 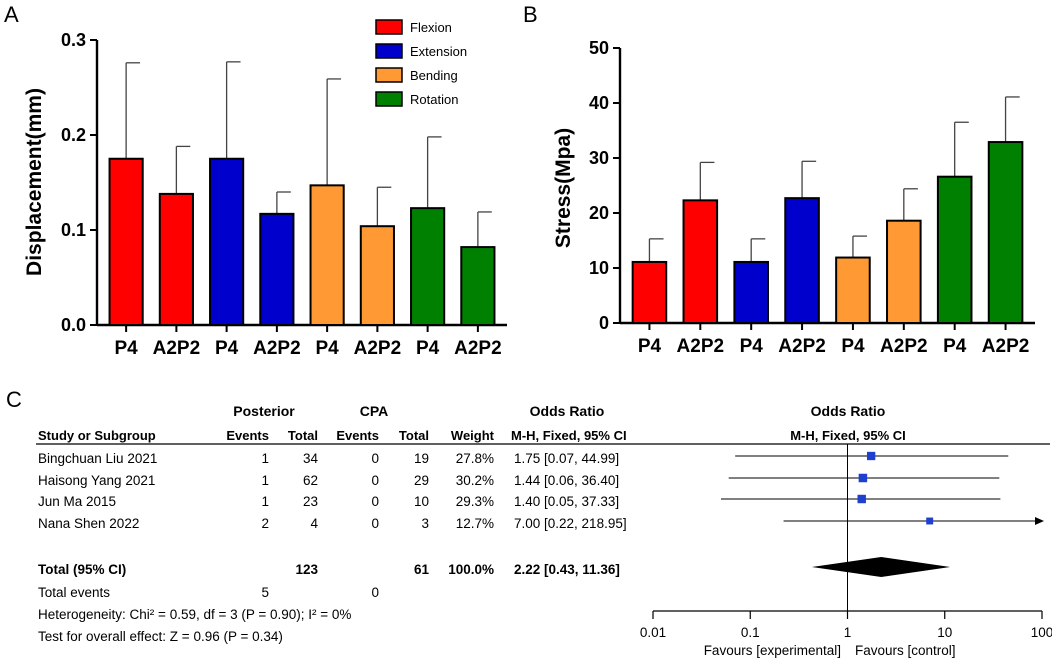 I want to click on chart-b-y-tick-label: 0, so click(x=604, y=323).